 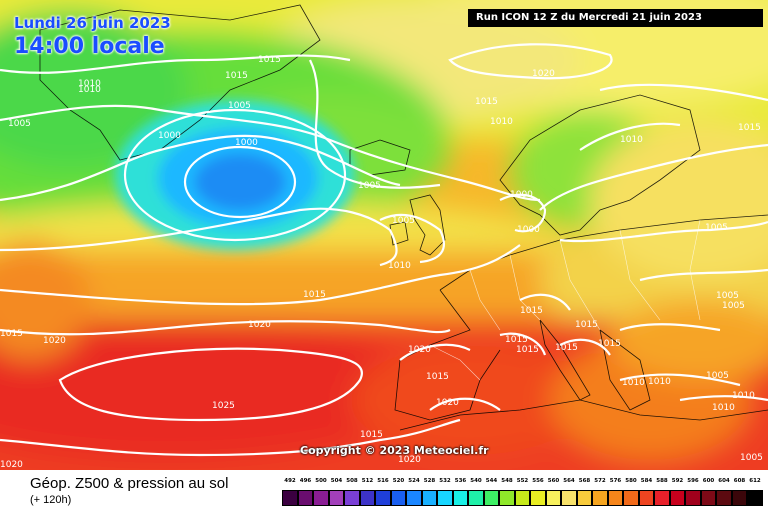 I want to click on scale-tick-label: 580, so click(x=631, y=481).